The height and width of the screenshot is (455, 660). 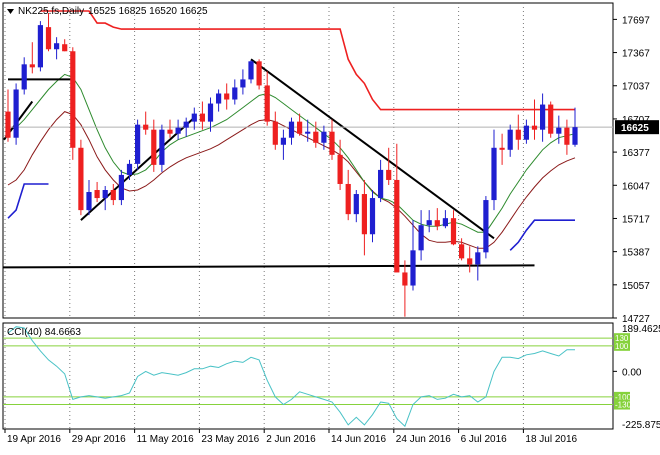 I want to click on price-axis-label: 15057, so click(x=636, y=286).